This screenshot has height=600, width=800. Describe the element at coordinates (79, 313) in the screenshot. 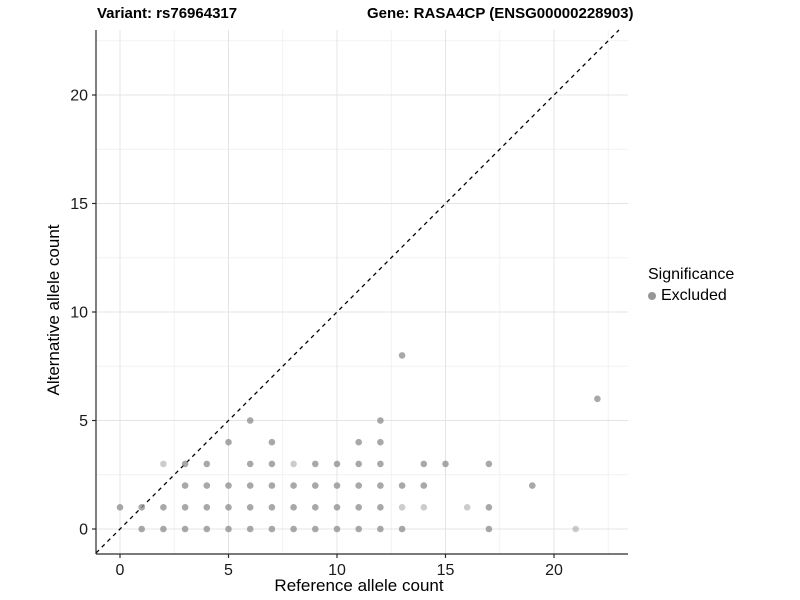

I see `y-tick-label: 10` at that location.